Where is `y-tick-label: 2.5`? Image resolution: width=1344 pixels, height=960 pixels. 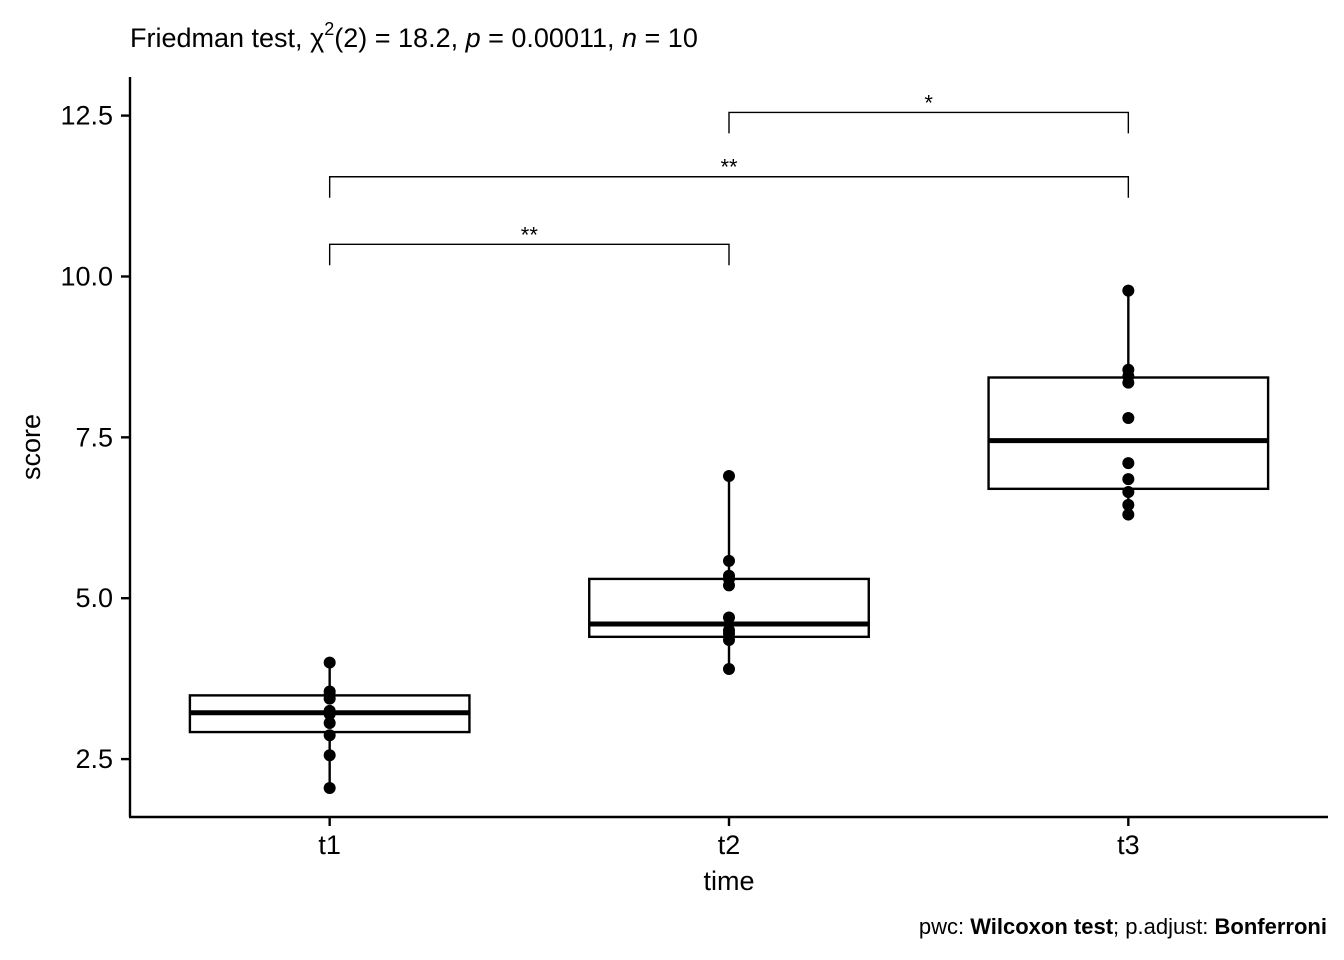
y-tick-label: 2.5 is located at coordinates (94, 759).